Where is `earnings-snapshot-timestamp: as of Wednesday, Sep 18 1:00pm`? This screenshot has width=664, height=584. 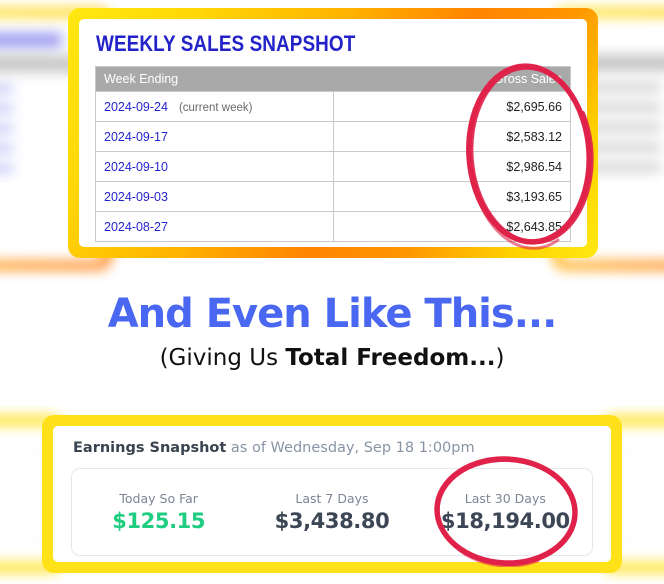
earnings-snapshot-timestamp: as of Wednesday, Sep 18 1:00pm is located at coordinates (350, 448).